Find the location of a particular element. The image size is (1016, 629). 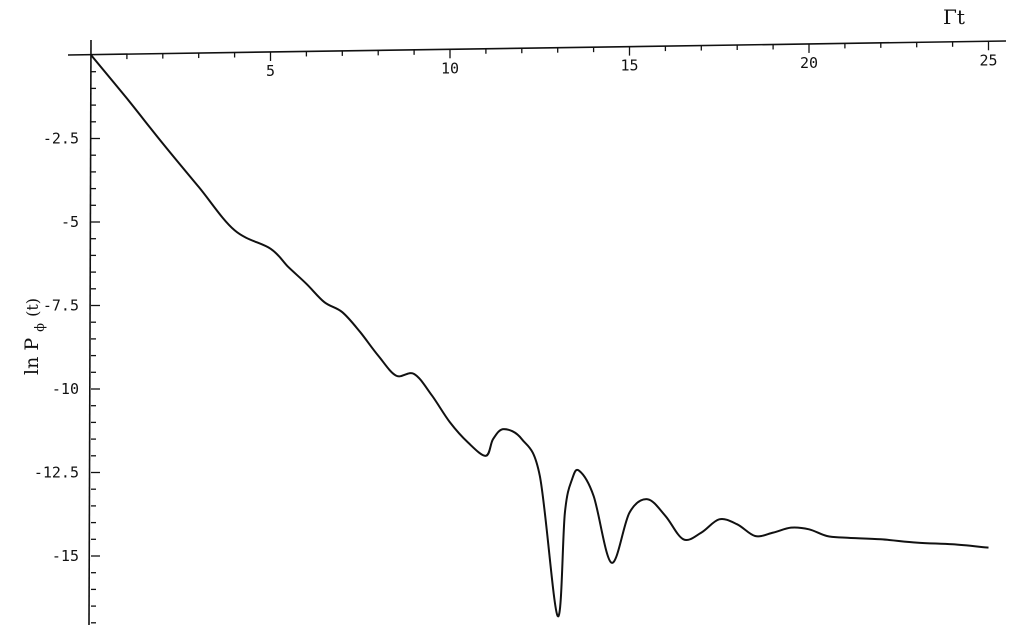

y-tick-label: -7.5 is located at coordinates (61, 306).